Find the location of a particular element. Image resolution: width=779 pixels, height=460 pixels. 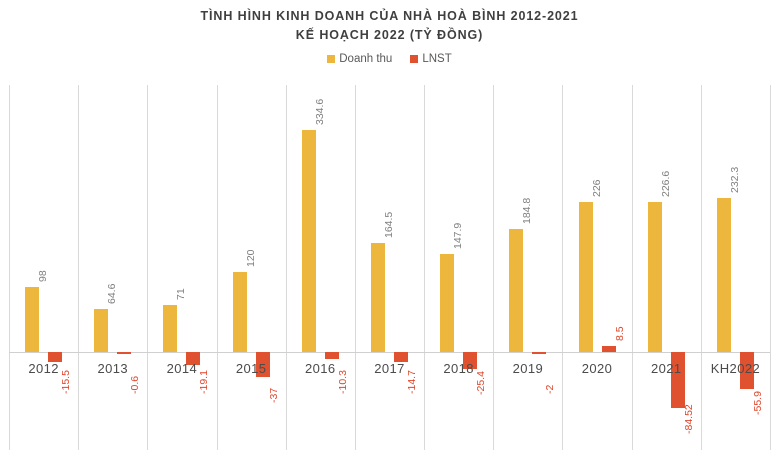

bar-profit-2017 is located at coordinates (400, 357).